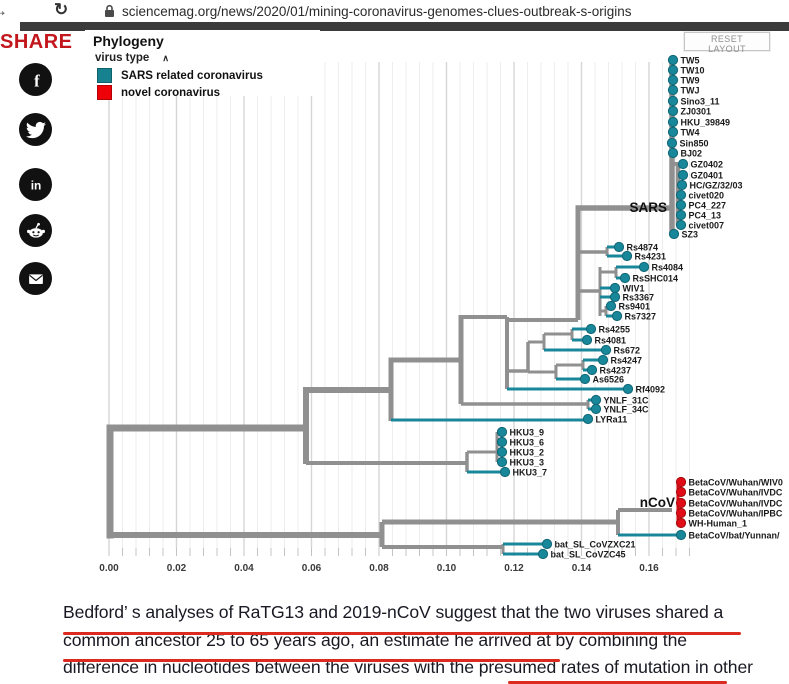  What do you see at coordinates (35, 278) in the screenshot?
I see `email-share-icon` at bounding box center [35, 278].